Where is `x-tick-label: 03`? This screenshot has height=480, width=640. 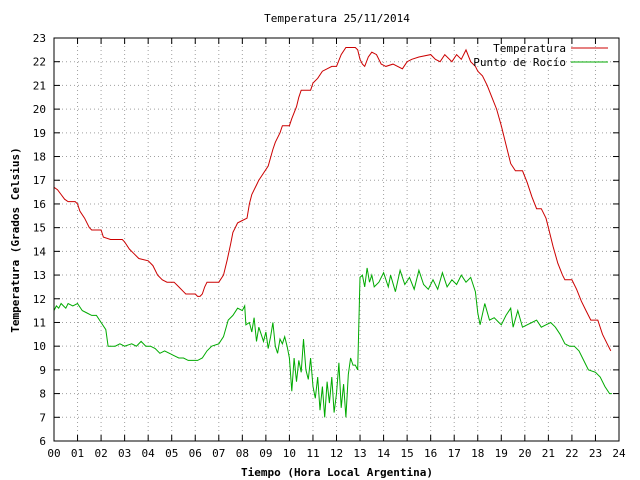 x-tick-label: 03 is located at coordinates (124, 453).